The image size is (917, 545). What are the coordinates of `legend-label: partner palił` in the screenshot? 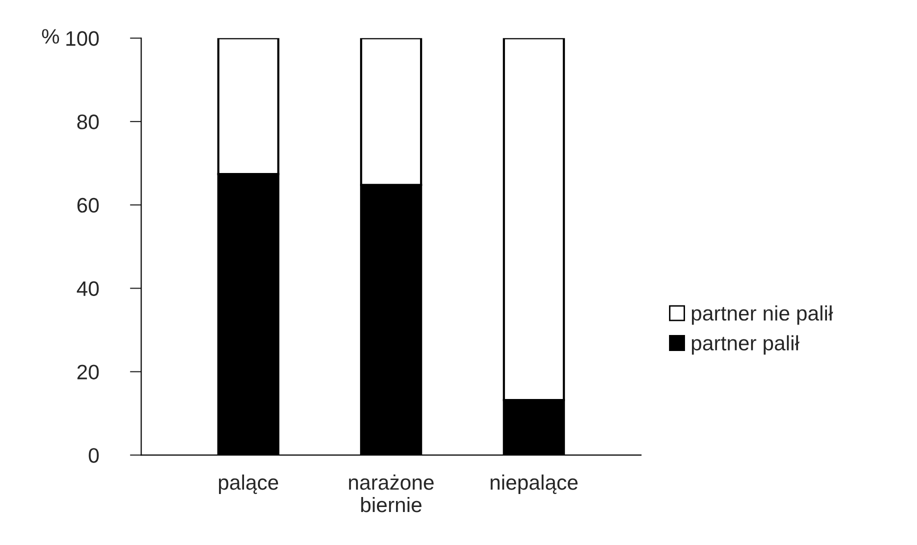 It's located at (746, 345).